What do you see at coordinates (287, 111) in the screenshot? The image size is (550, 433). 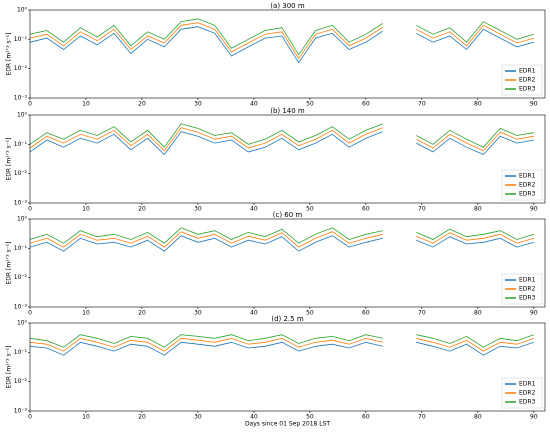 I see `panel-title: (b) 140 m` at bounding box center [287, 111].